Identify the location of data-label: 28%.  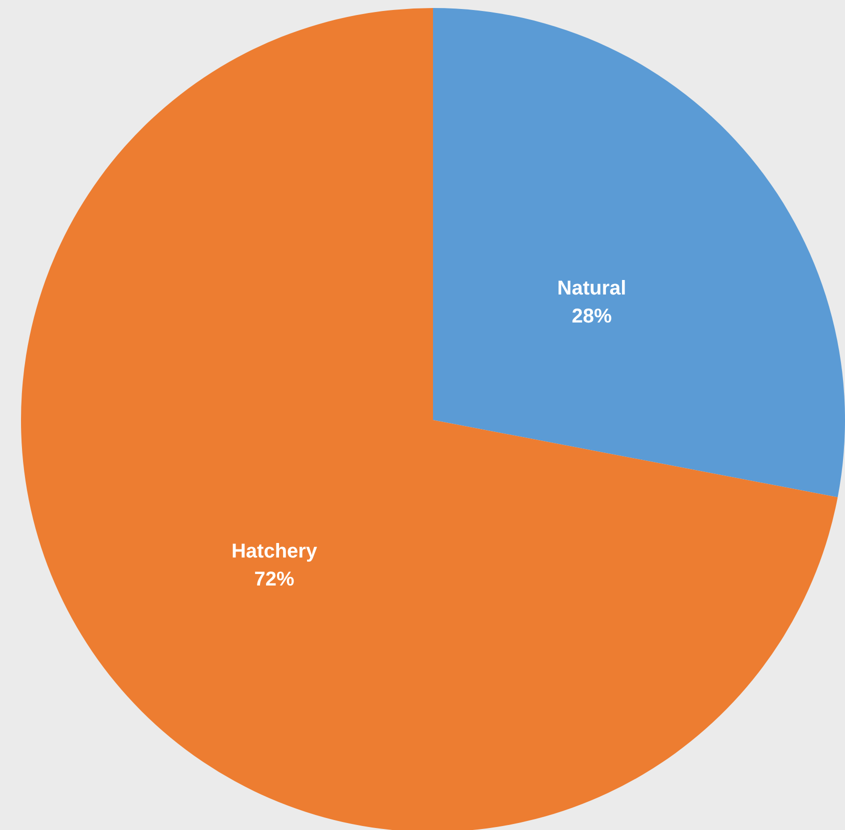
(592, 317).